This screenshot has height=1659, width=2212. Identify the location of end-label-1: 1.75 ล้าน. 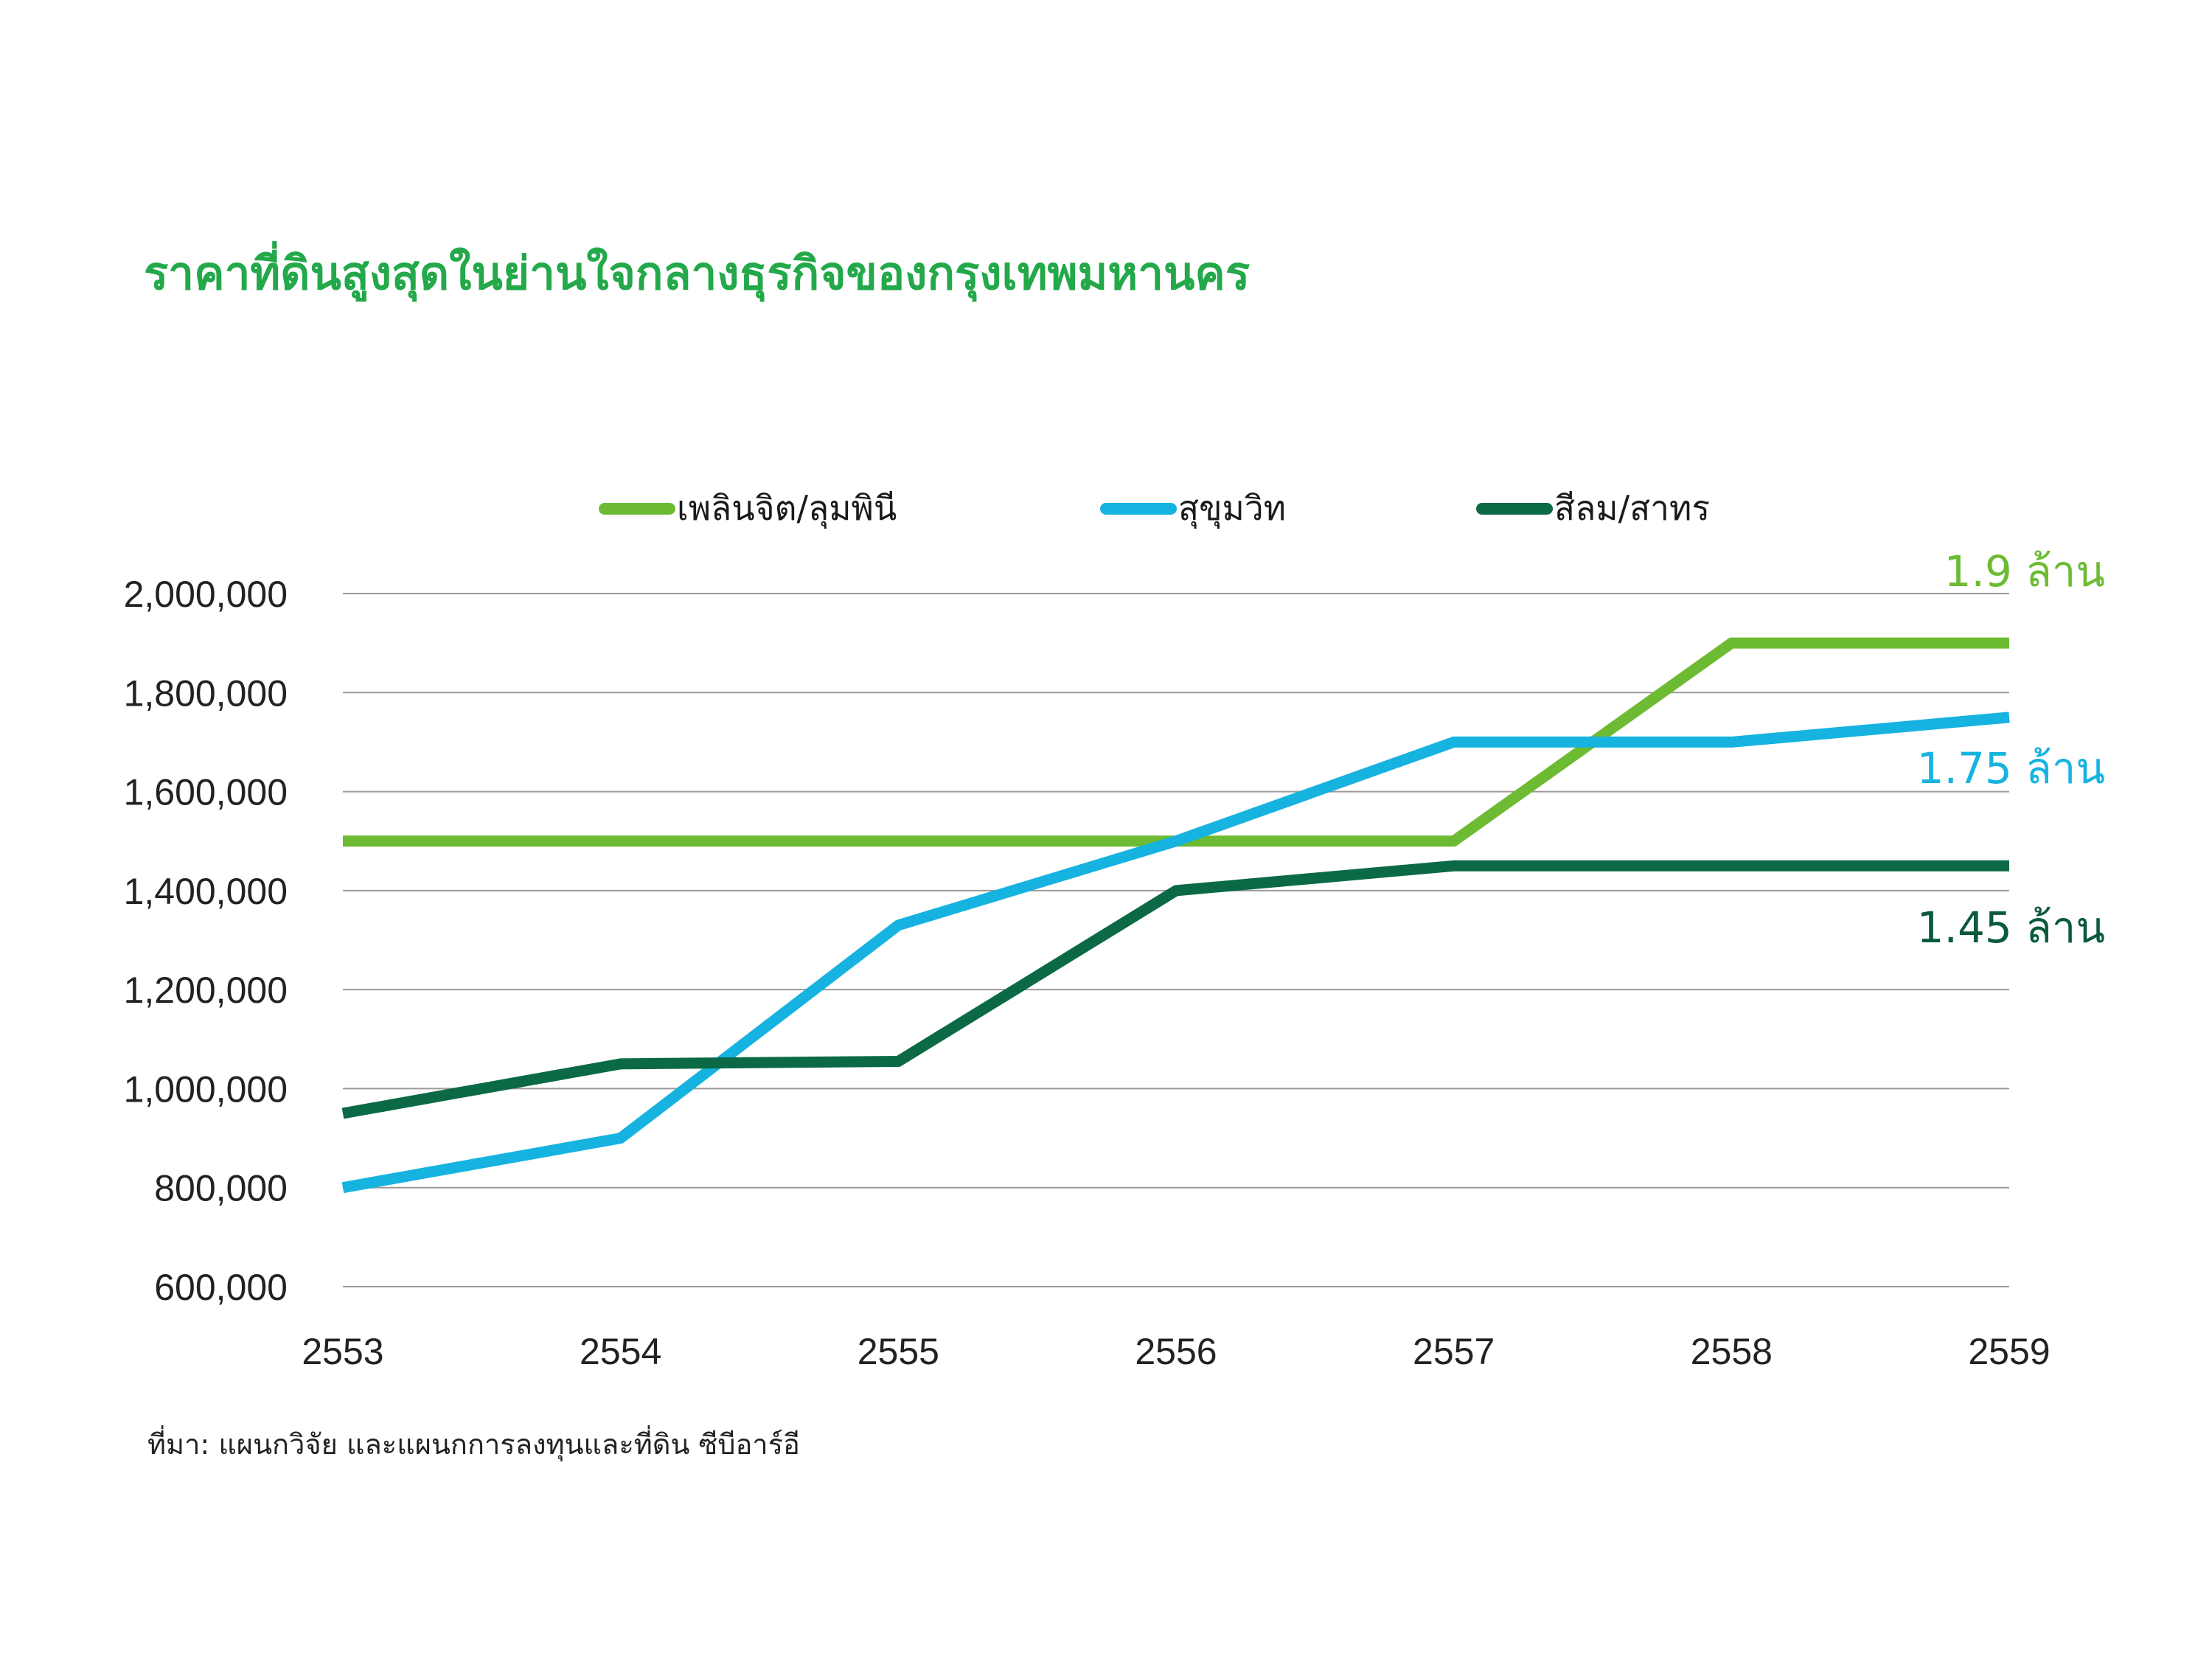
(2011, 768).